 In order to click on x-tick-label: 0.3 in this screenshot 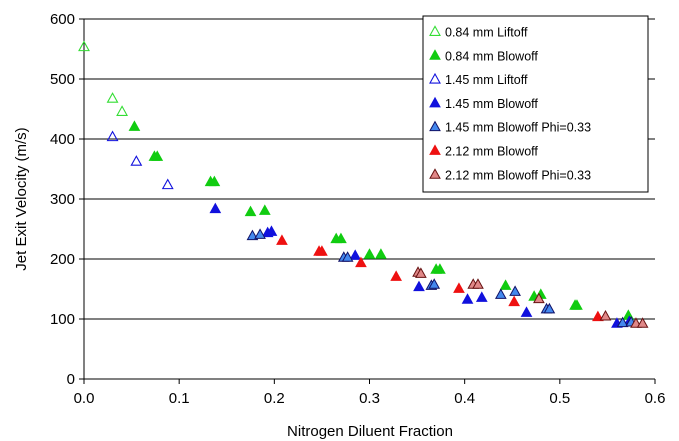, I will do `click(369, 398)`.